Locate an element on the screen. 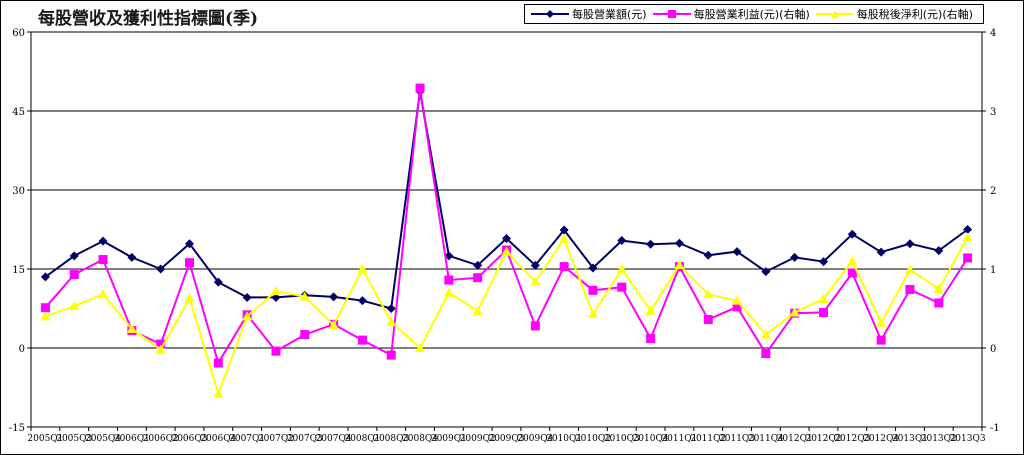 Image resolution: width=1024 pixels, height=455 pixels. legend-label-net-income: 每股稅後淨利(元)(右軸) is located at coordinates (914, 14).